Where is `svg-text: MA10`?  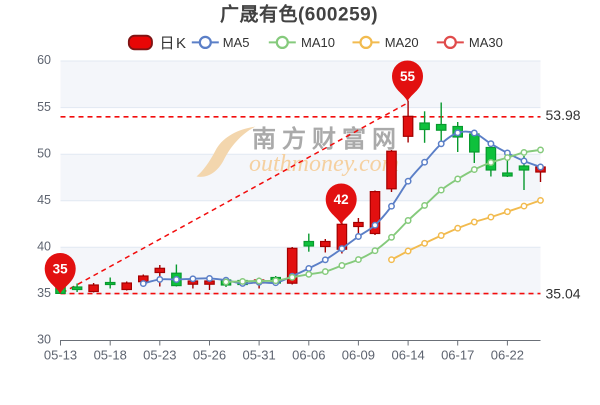
svg-text: MA10 is located at coordinates (318, 42).